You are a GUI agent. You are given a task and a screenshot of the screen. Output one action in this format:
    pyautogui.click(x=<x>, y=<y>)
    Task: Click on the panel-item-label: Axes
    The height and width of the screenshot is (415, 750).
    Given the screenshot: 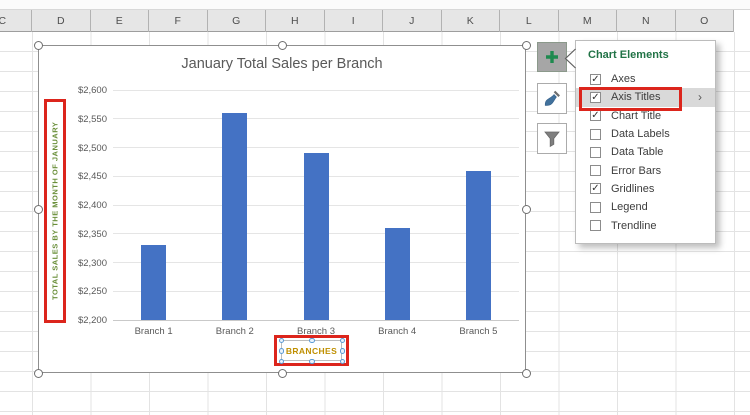 What is the action you would take?
    pyautogui.click(x=623, y=79)
    